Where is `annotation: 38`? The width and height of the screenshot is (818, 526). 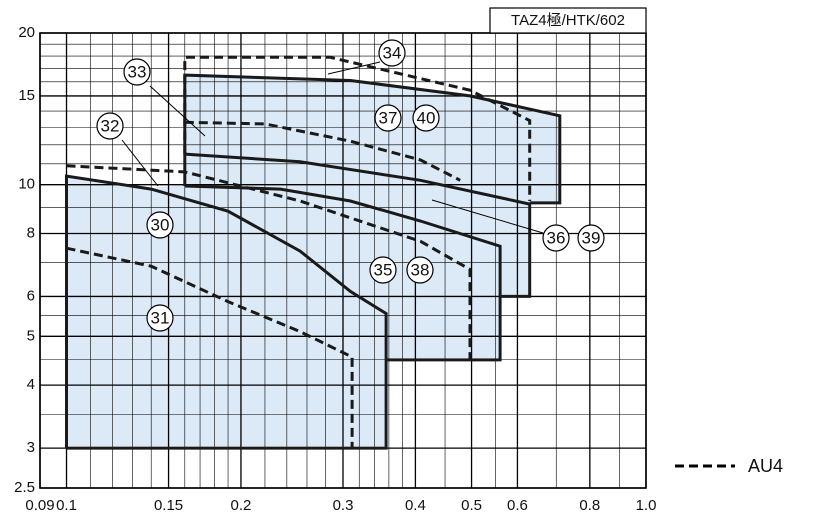 annotation: 38 is located at coordinates (420, 269).